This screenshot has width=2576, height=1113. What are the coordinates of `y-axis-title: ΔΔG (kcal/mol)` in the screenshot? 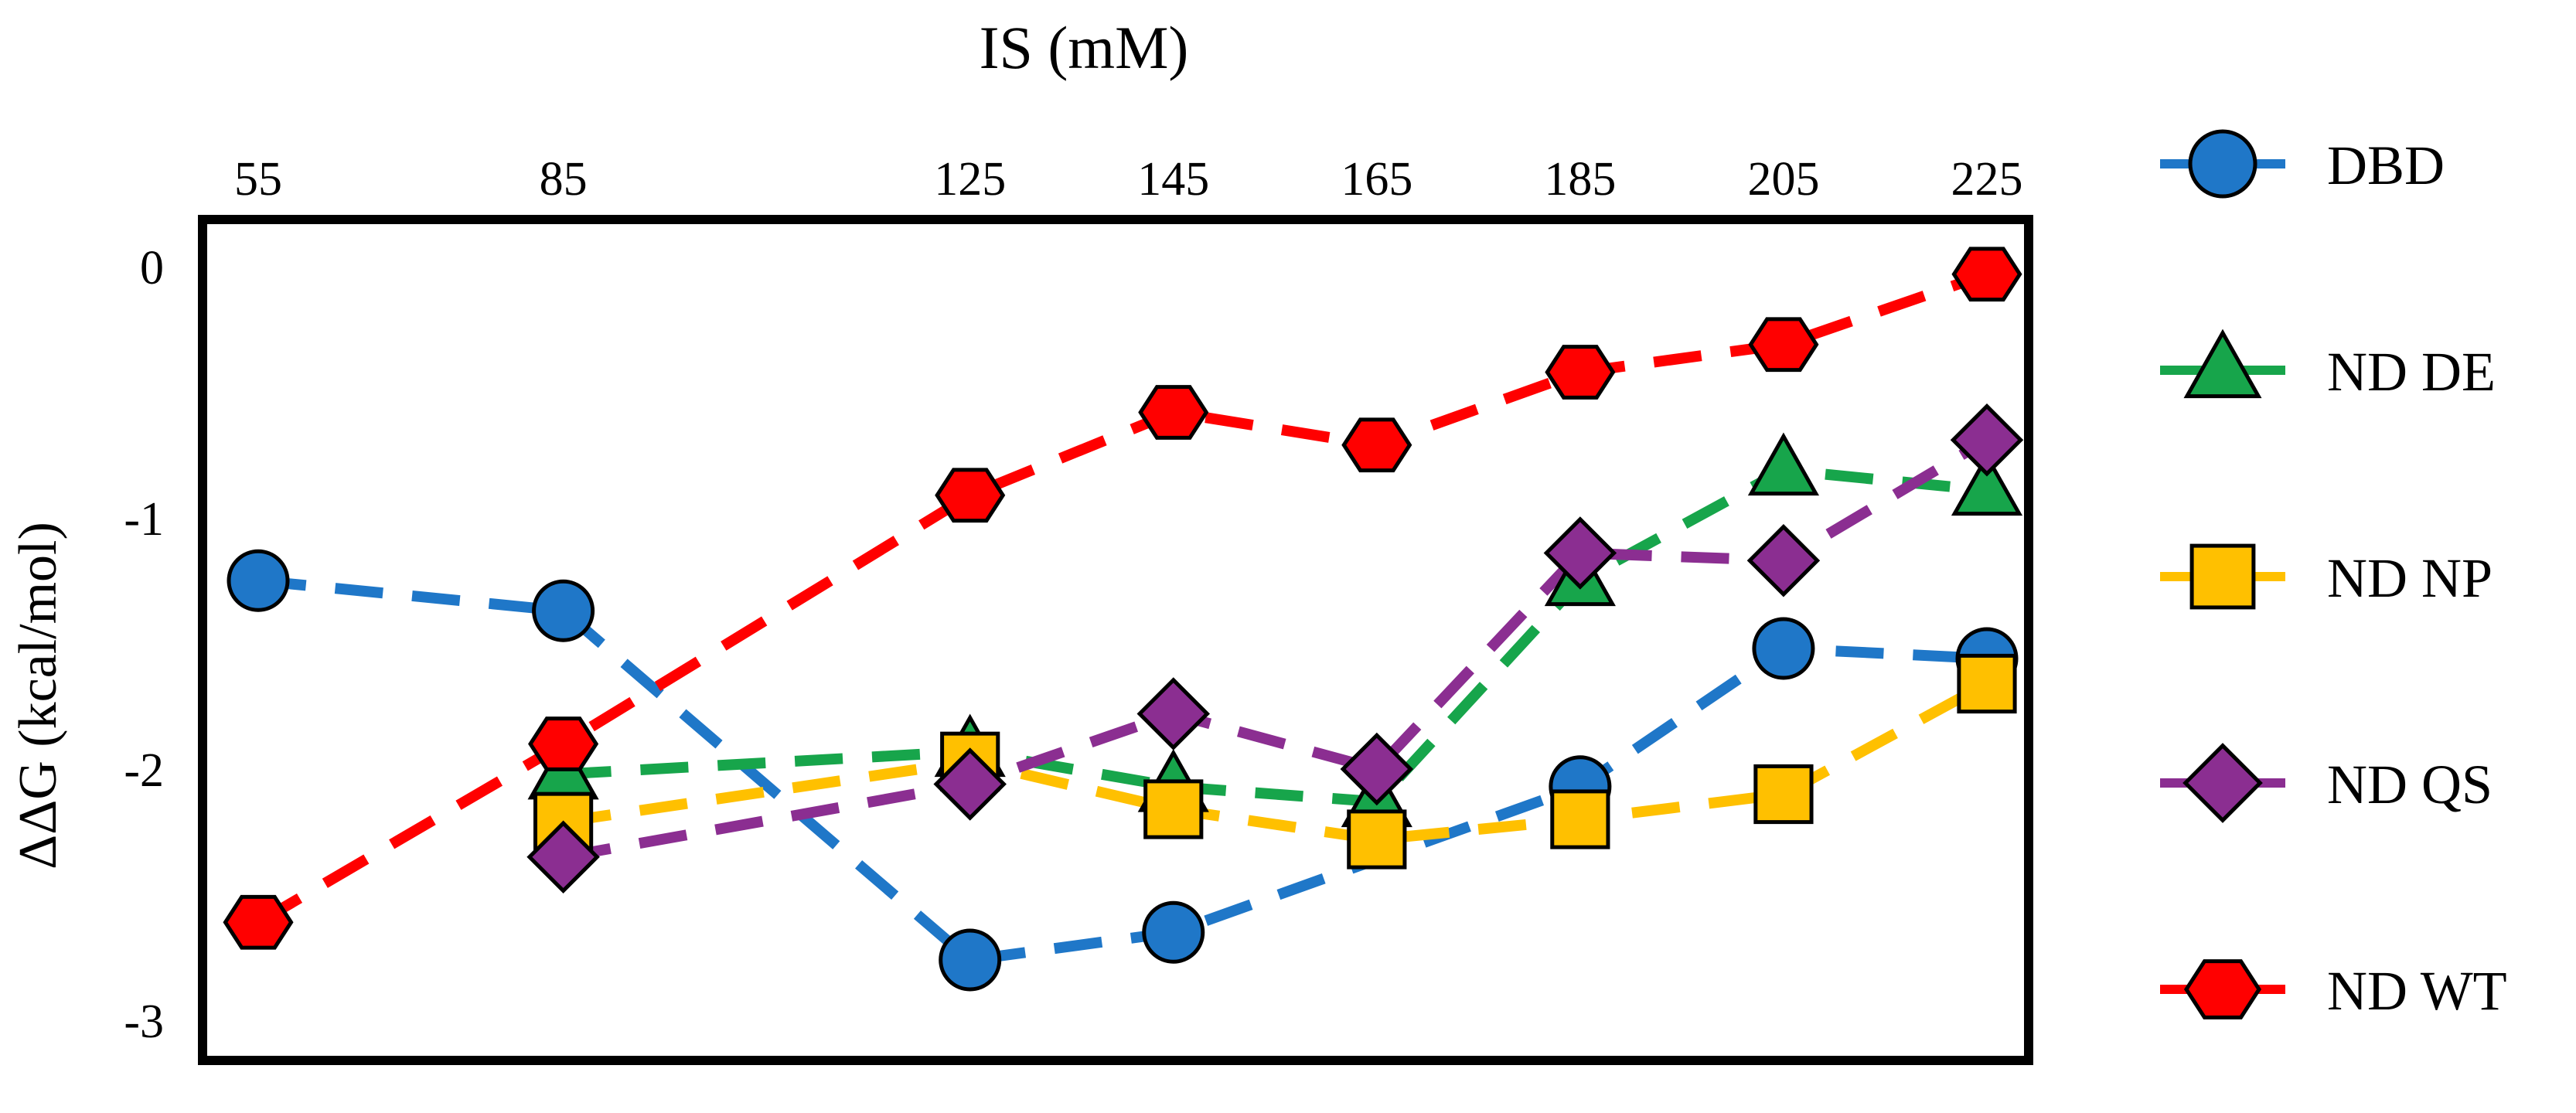 It's located at (38, 696).